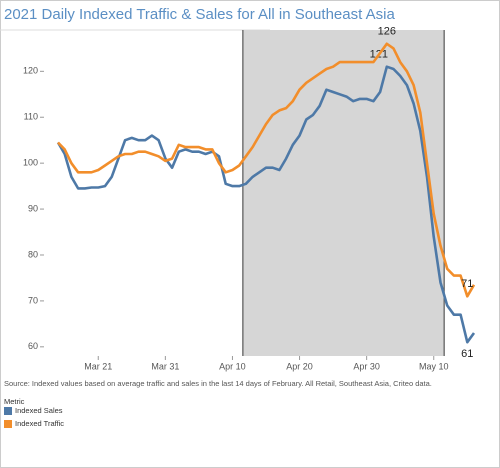 The image size is (500, 468). What do you see at coordinates (467, 284) in the screenshot?
I see `data-label: 71` at bounding box center [467, 284].